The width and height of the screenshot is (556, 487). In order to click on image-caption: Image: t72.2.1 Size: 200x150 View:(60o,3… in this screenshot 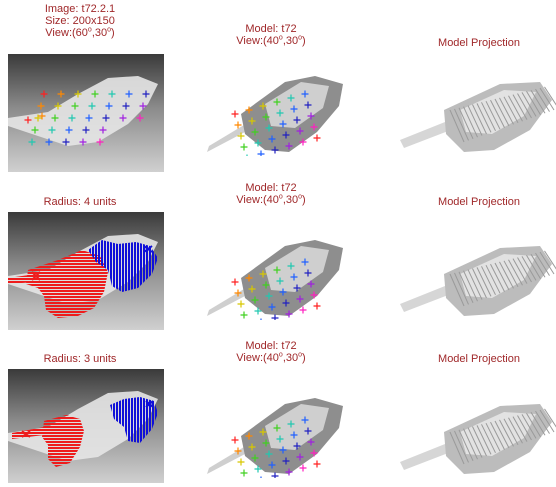, I will do `click(82, 21)`.